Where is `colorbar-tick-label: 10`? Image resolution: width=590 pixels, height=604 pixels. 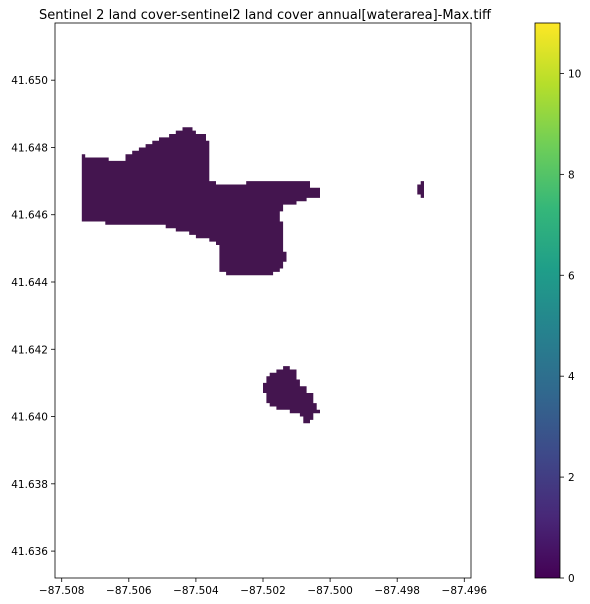 colorbar-tick-label: 10 is located at coordinates (574, 74).